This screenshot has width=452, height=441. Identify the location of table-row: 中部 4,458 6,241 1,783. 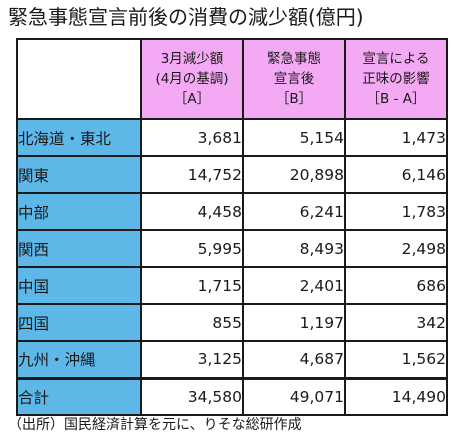
(232, 211).